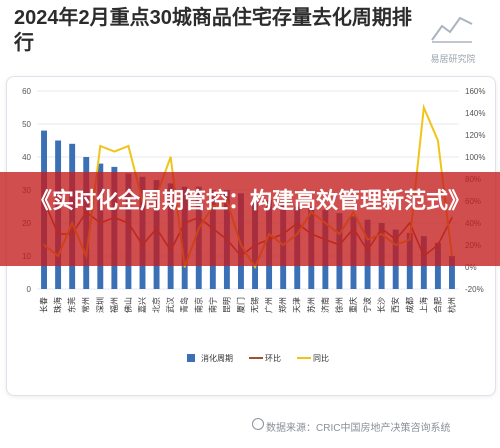 The width and height of the screenshot is (500, 448). I want to click on y-right-tick-label: 0%, so click(471, 267).